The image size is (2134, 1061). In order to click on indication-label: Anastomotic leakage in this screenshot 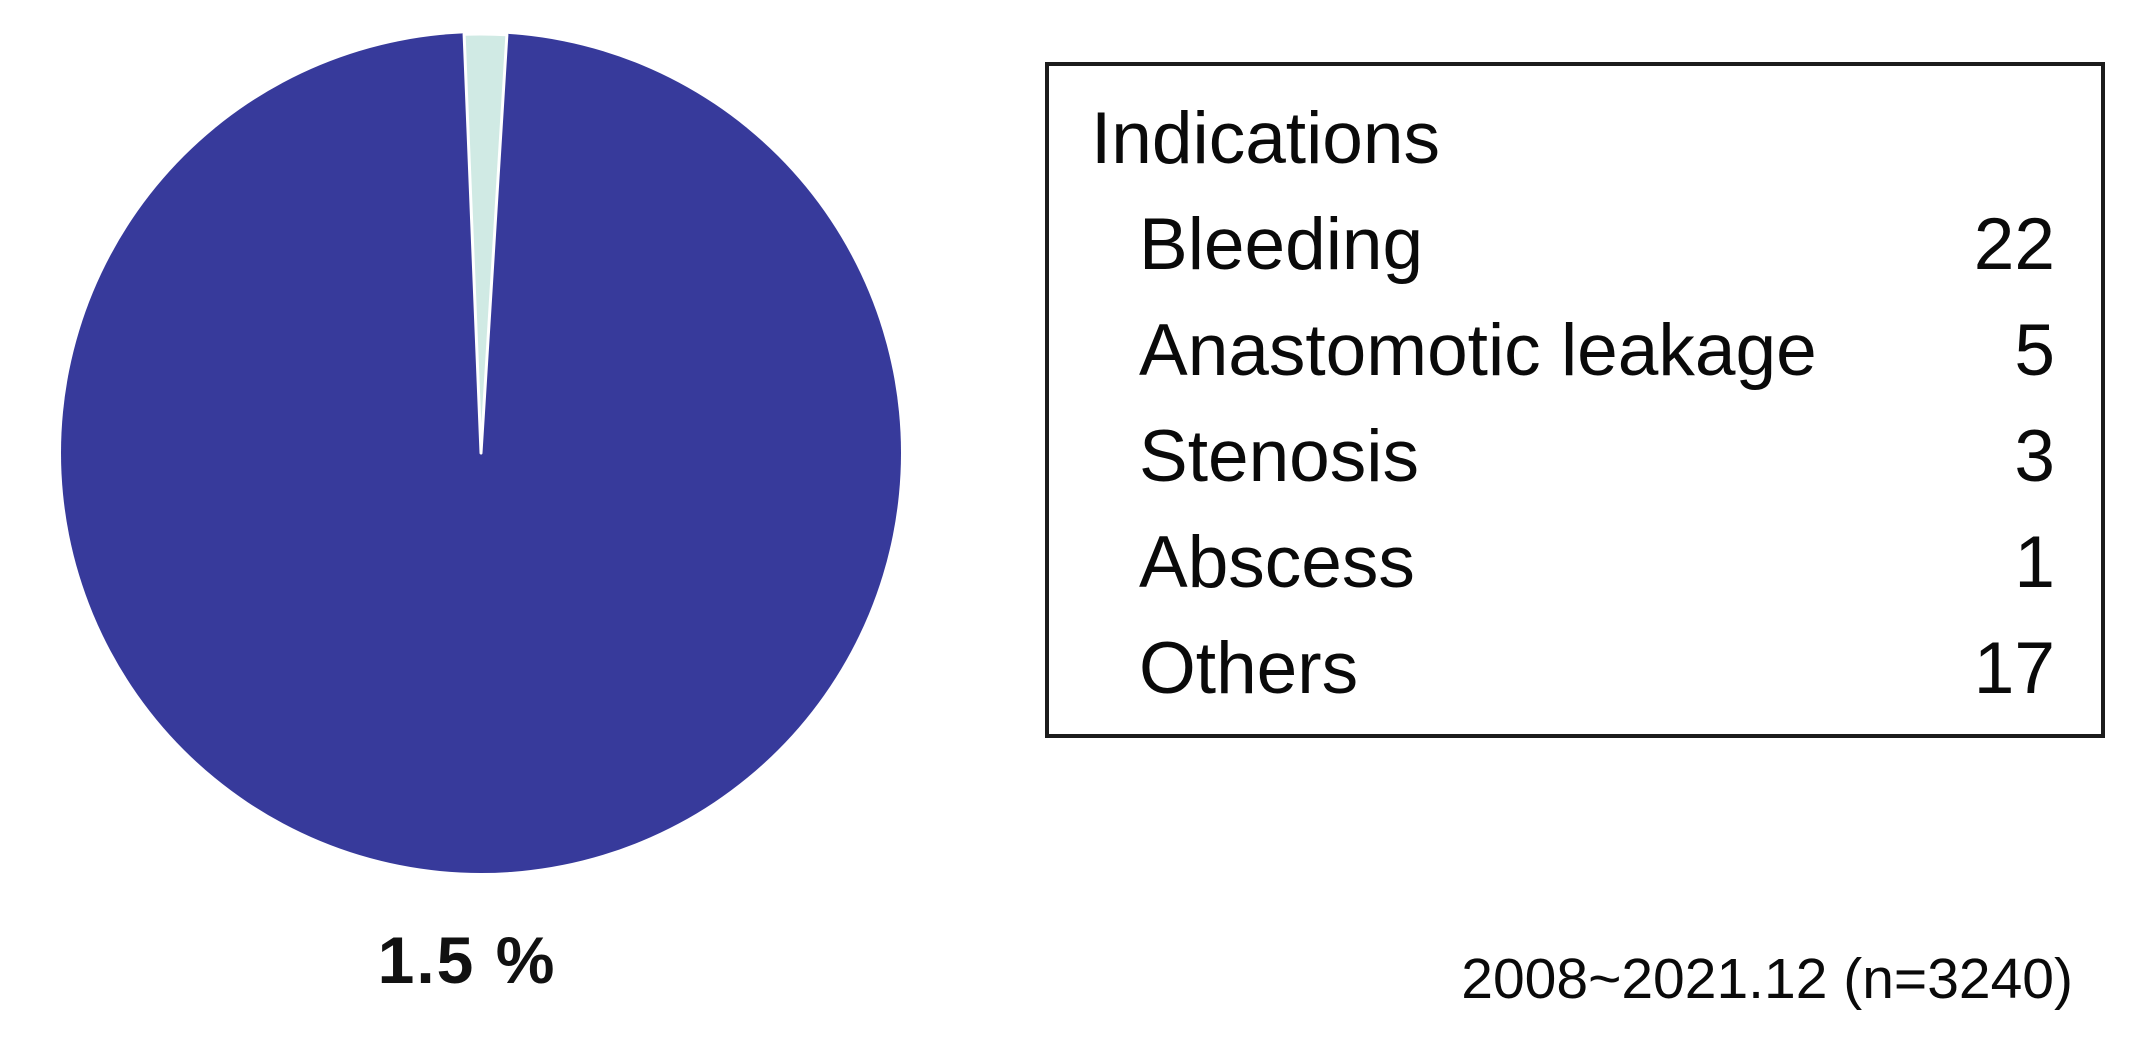, I will do `click(1478, 350)`.